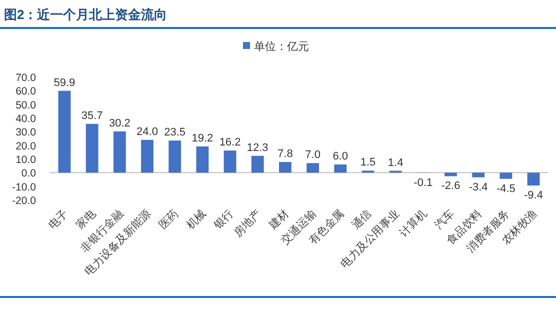  I want to click on data-label: -2.6, so click(450, 186).